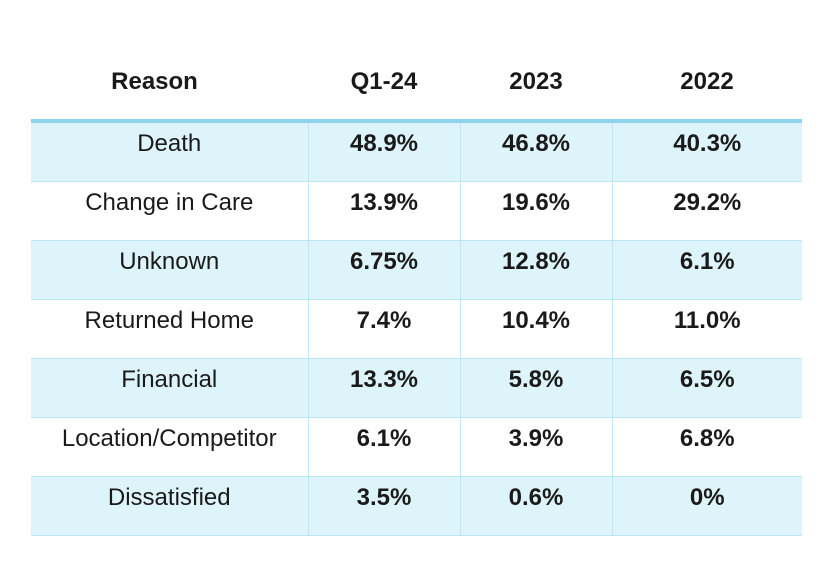  What do you see at coordinates (536, 83) in the screenshot?
I see `header-2023: 2023` at bounding box center [536, 83].